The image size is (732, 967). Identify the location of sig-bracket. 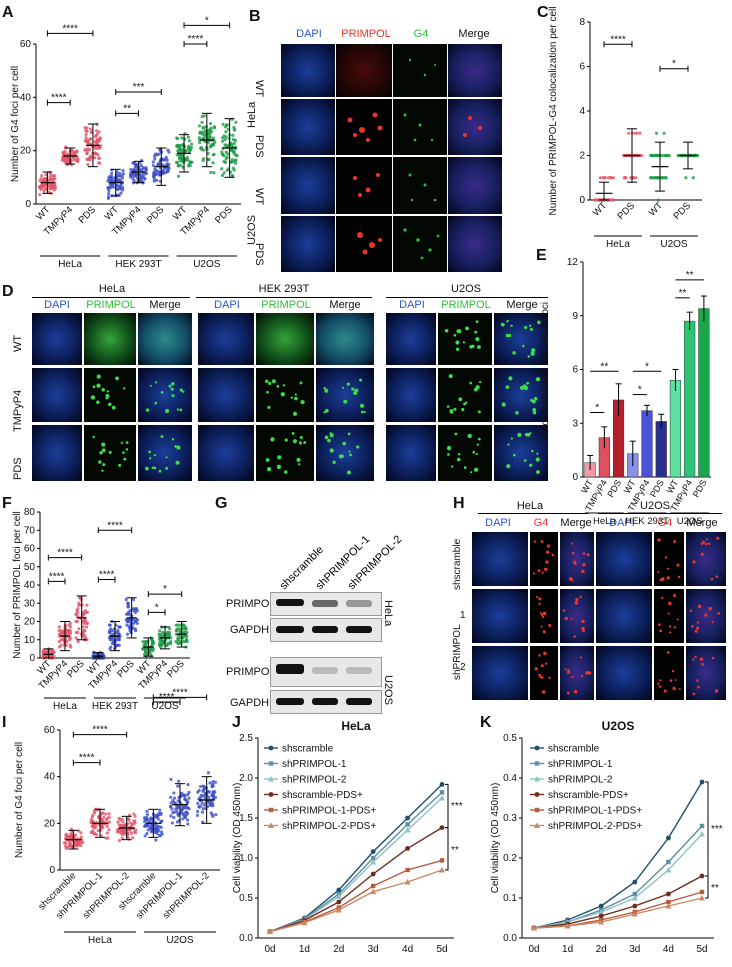
(447, 806).